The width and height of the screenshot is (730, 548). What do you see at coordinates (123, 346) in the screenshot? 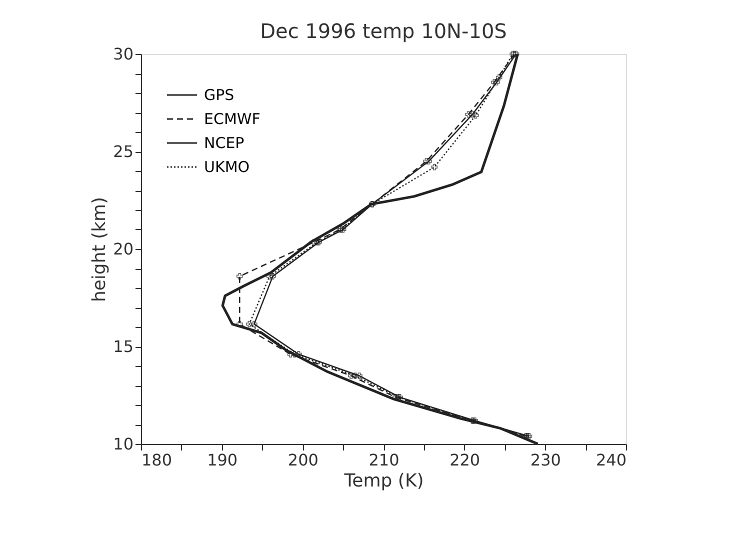
I see `y-tick-label: 15` at bounding box center [123, 346].